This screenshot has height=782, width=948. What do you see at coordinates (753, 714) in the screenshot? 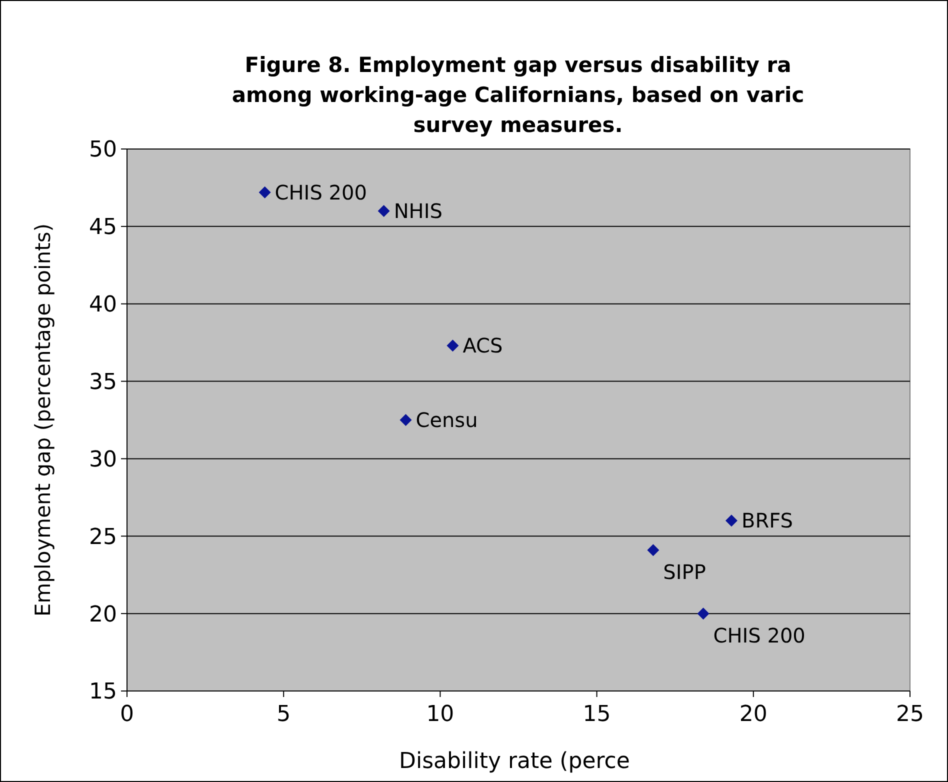
I see `x-tick-label: 20` at bounding box center [753, 714].